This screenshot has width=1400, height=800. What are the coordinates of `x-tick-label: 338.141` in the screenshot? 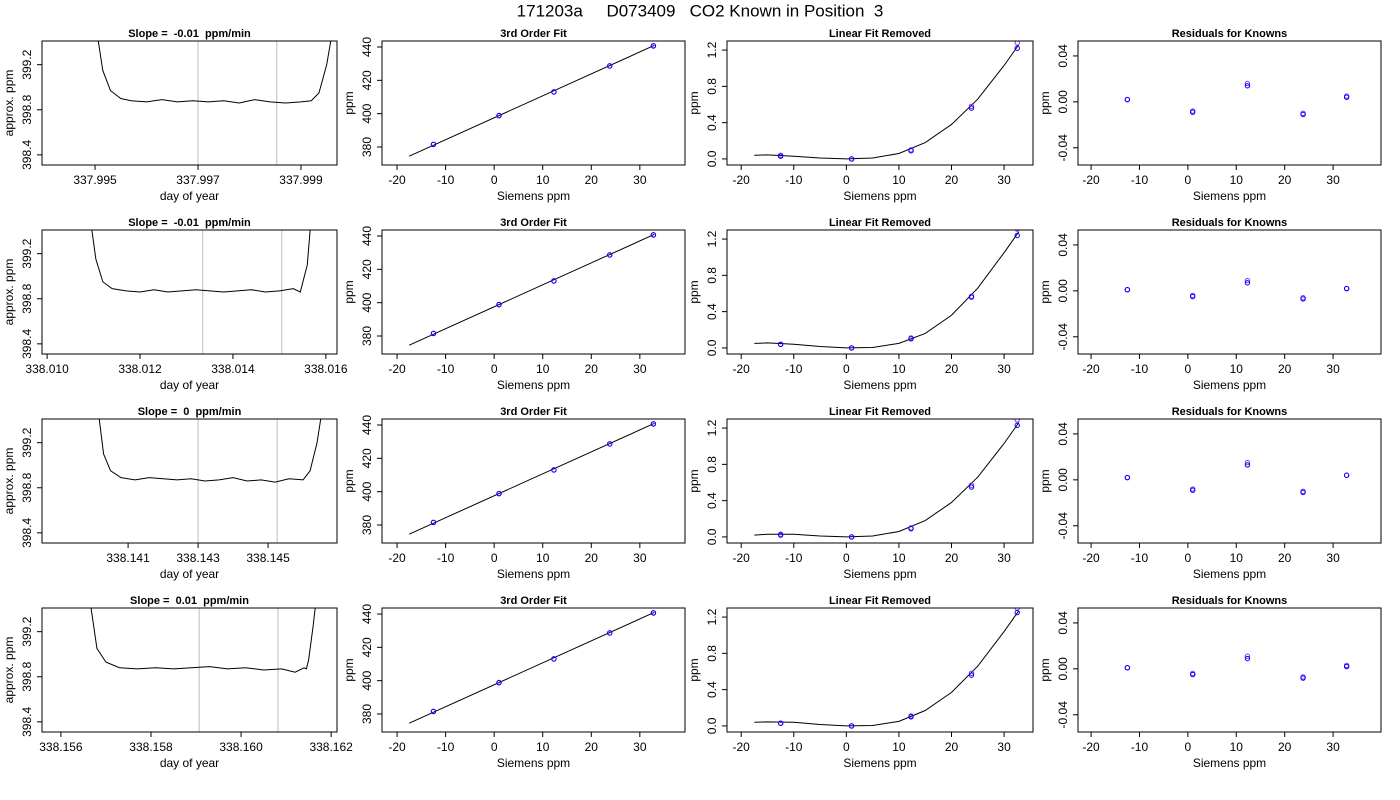 It's located at (128, 558).